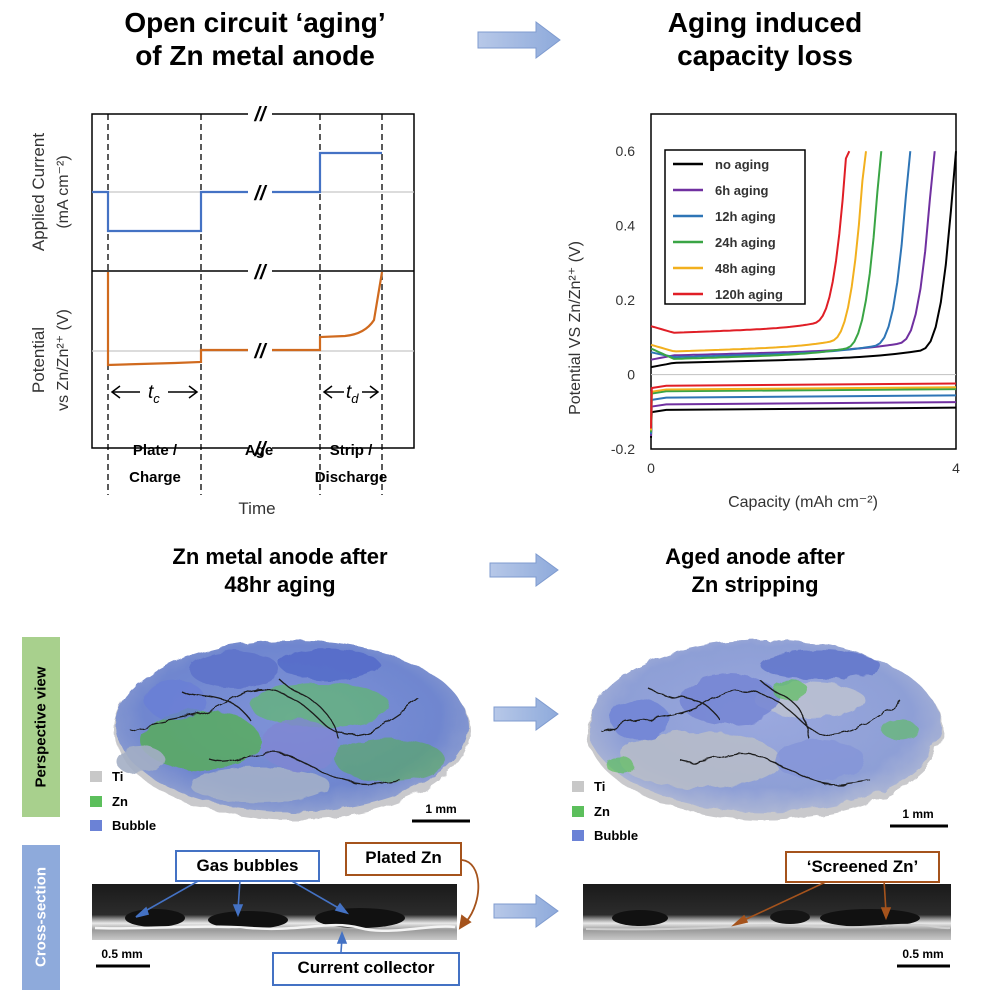 The width and height of the screenshot is (996, 996). Describe the element at coordinates (745, 216) in the screenshot. I see `legend-entry: 12h aging` at that location.